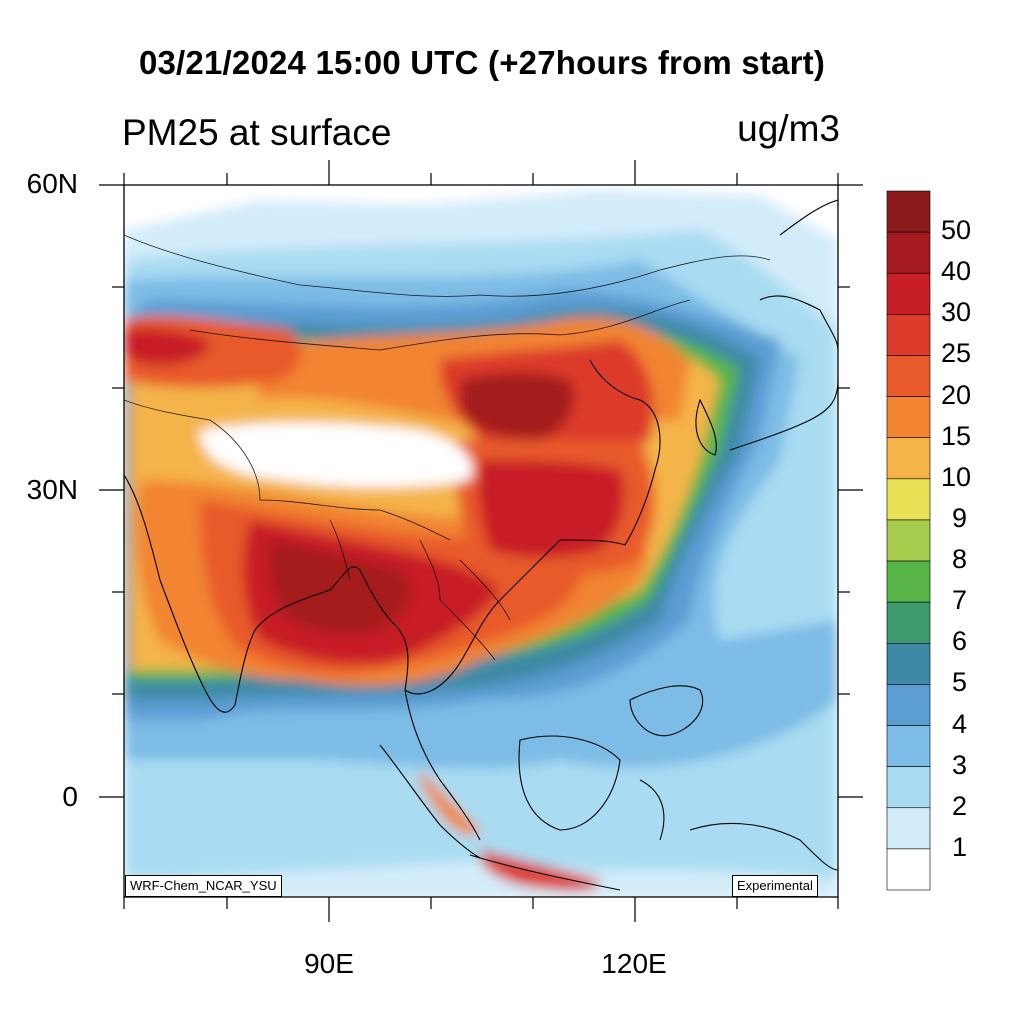  I want to click on variable-label: PM25 at surface, so click(257, 132).